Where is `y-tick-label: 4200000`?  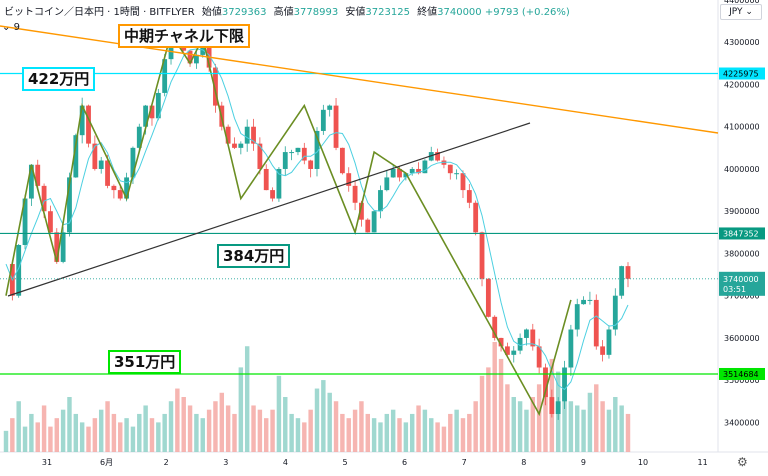 y-tick-label: 4200000 is located at coordinates (742, 84).